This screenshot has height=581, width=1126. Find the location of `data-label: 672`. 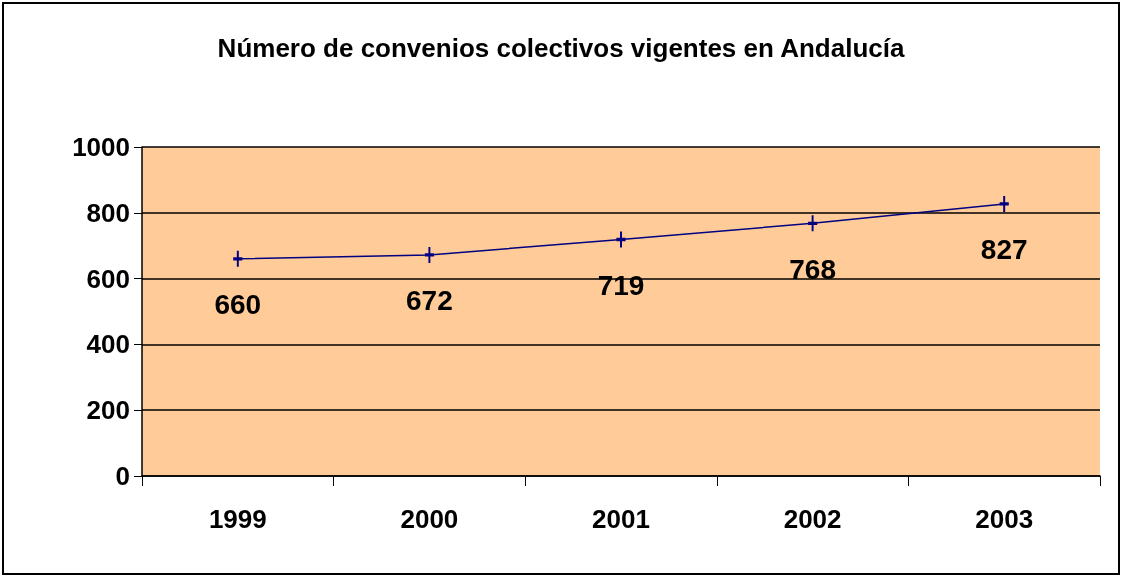

data-label: 672 is located at coordinates (429, 301).